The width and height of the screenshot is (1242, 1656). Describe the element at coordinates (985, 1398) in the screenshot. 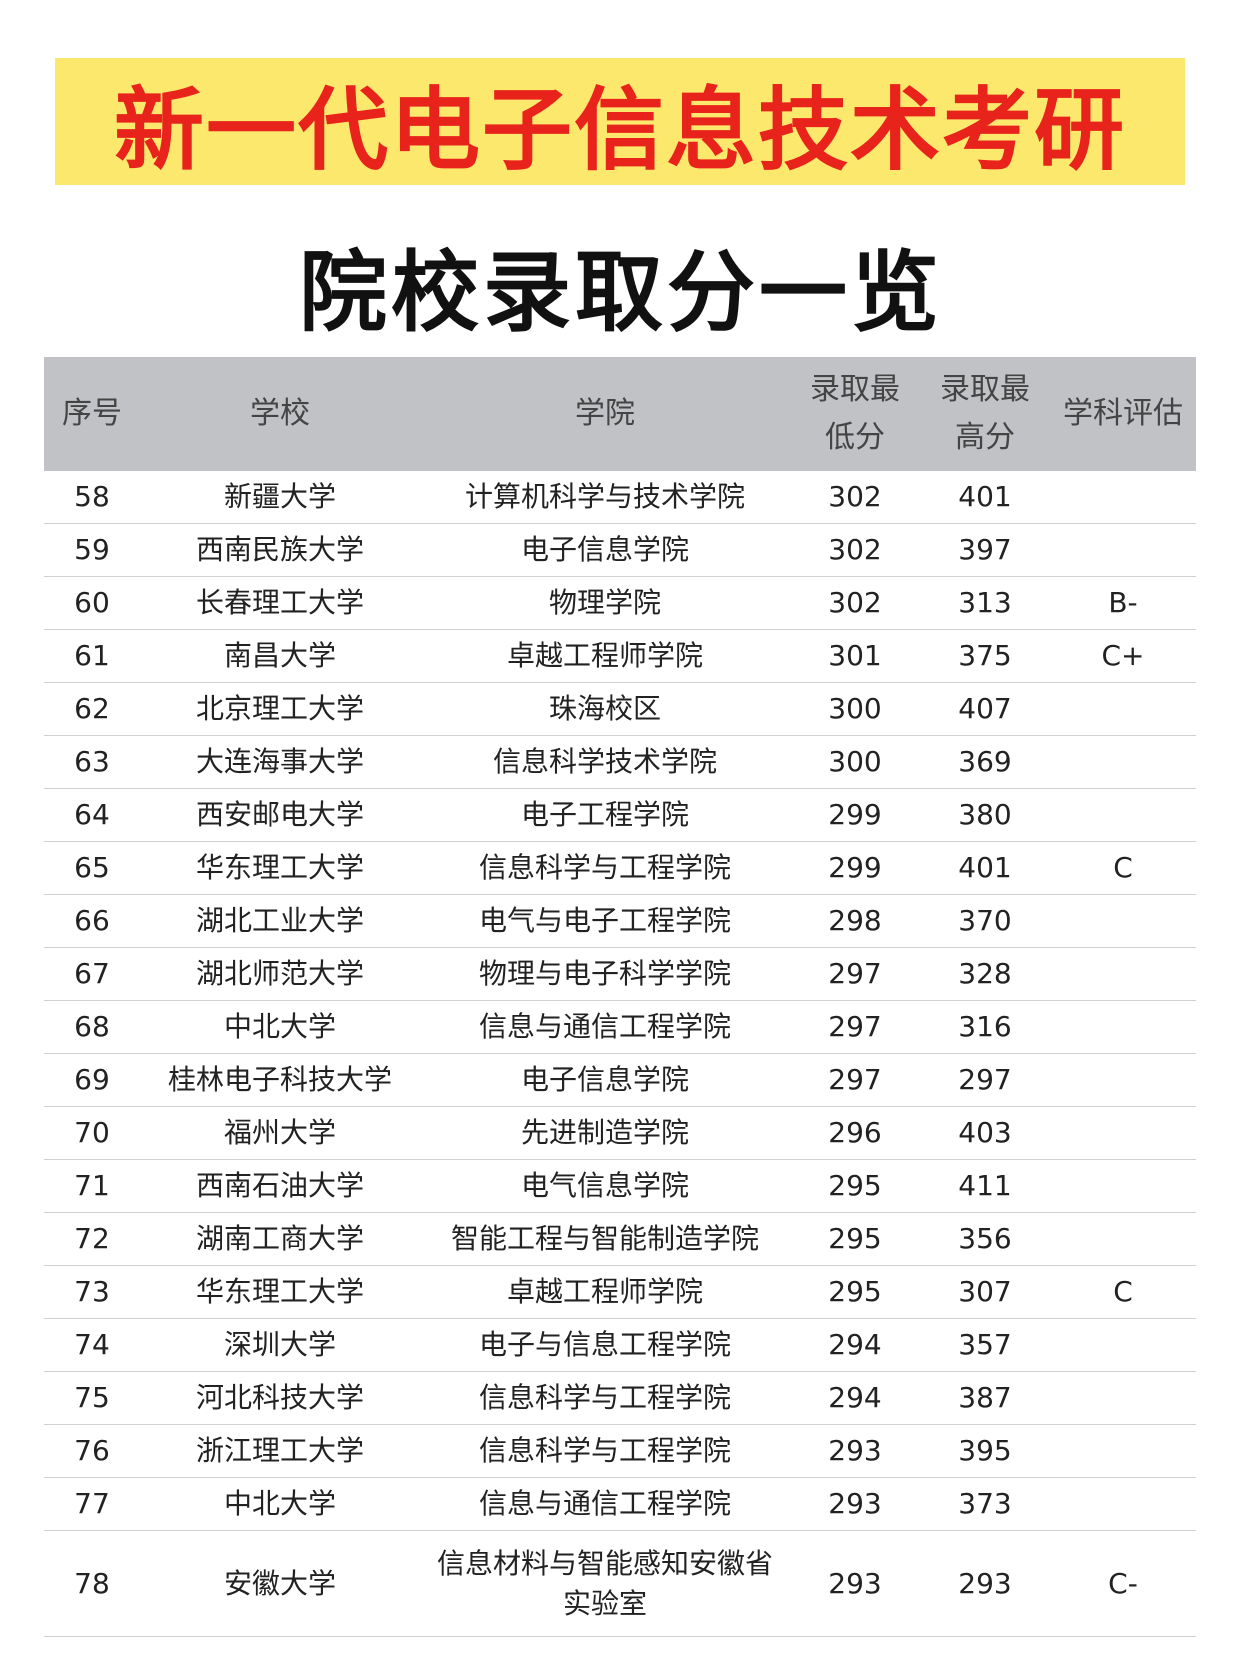

I see `max-score-cell: 387` at that location.